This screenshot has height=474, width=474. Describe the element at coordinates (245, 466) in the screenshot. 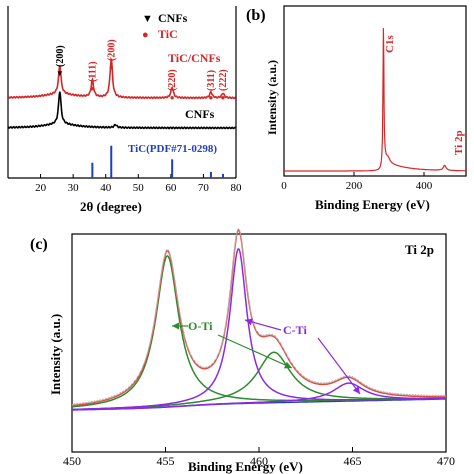

I see `panel-c-xlabel: Binding Energy (eV)` at that location.